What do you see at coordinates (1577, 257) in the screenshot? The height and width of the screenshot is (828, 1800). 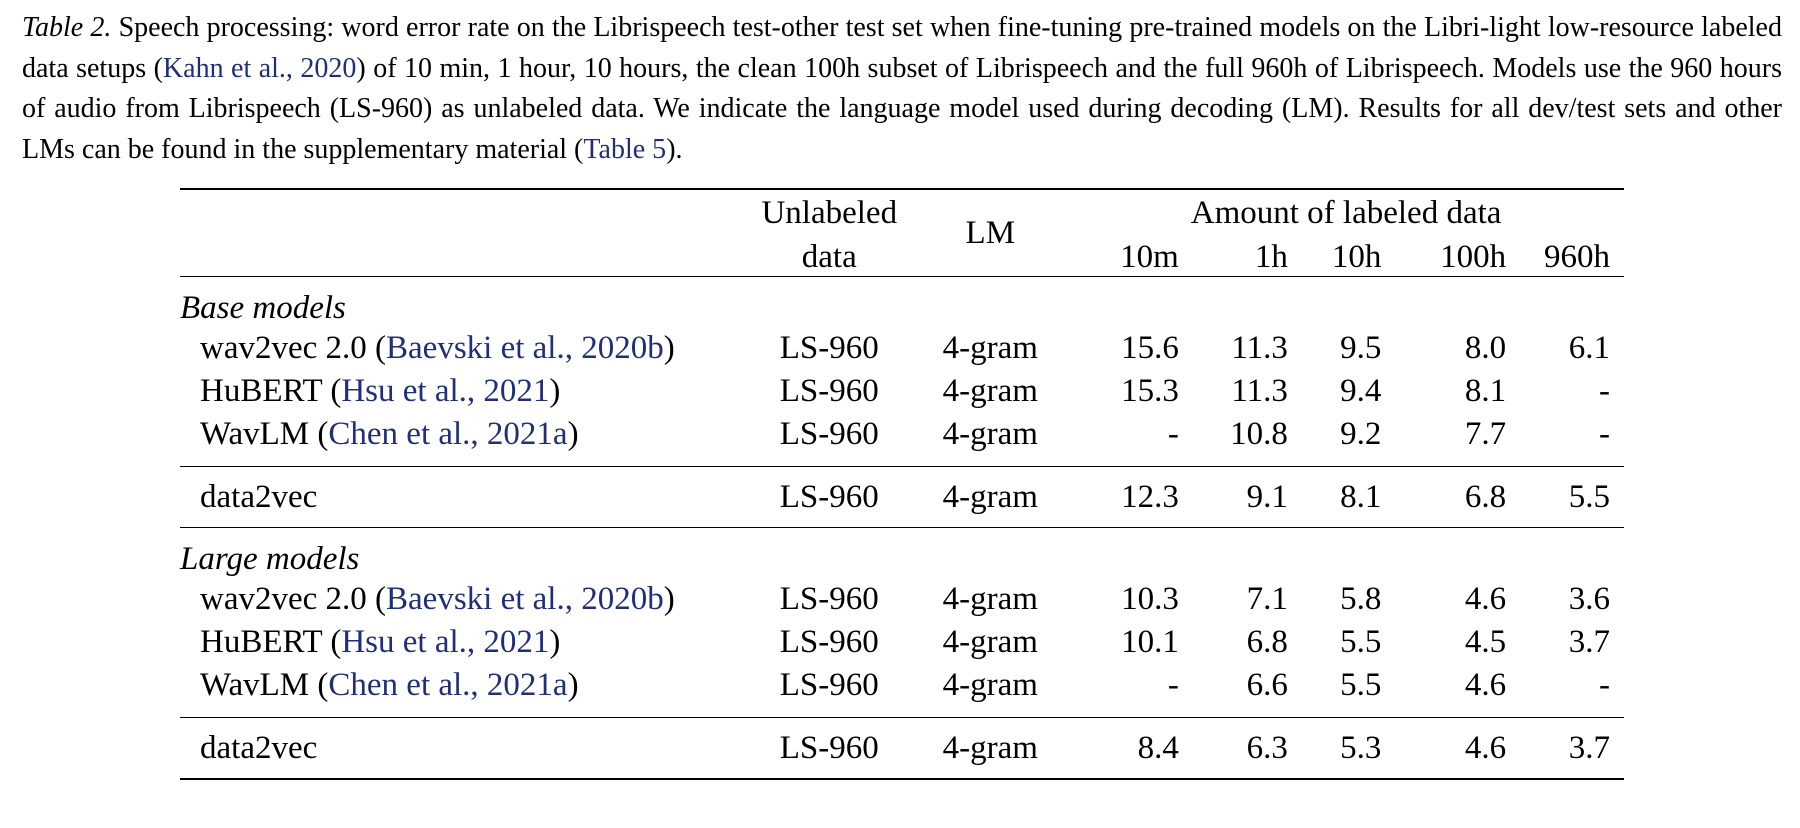 I see `header-960h: 960h` at bounding box center [1577, 257].